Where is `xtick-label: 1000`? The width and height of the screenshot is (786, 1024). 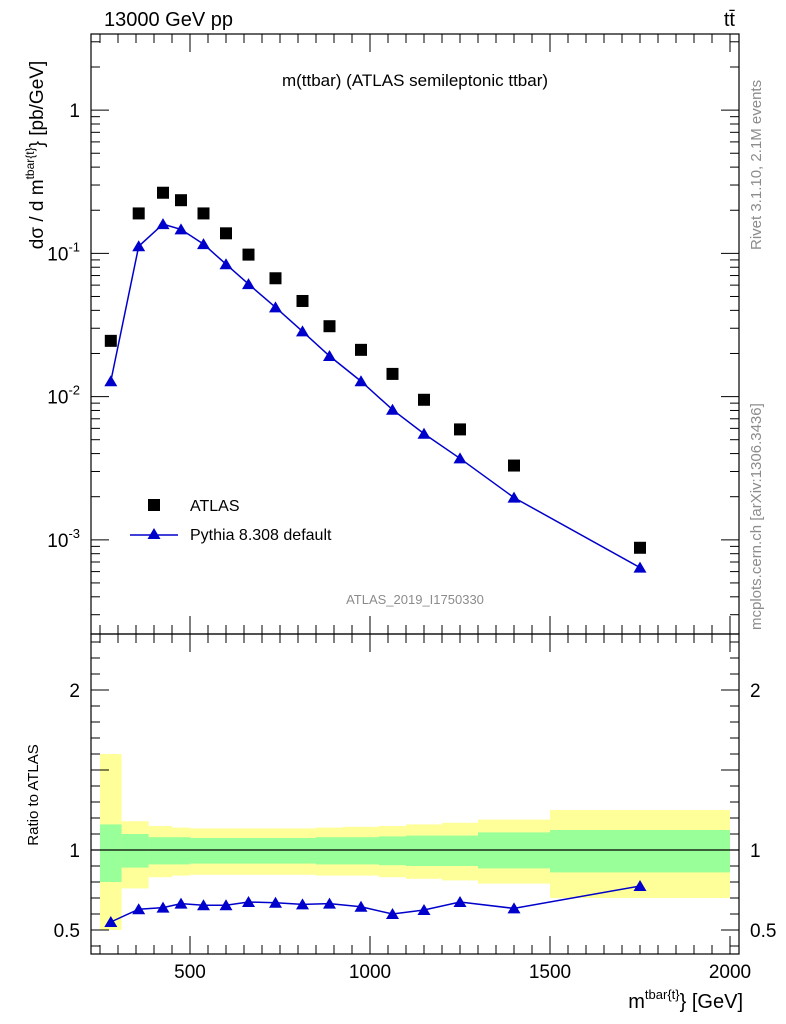
xtick-label: 1000 is located at coordinates (370, 972).